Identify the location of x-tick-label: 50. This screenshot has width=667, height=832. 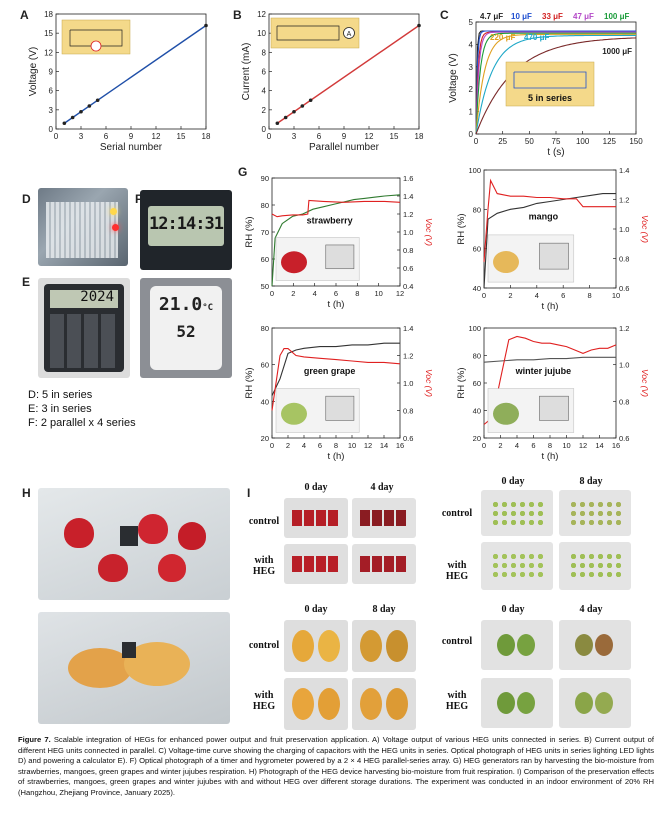
(529, 141).